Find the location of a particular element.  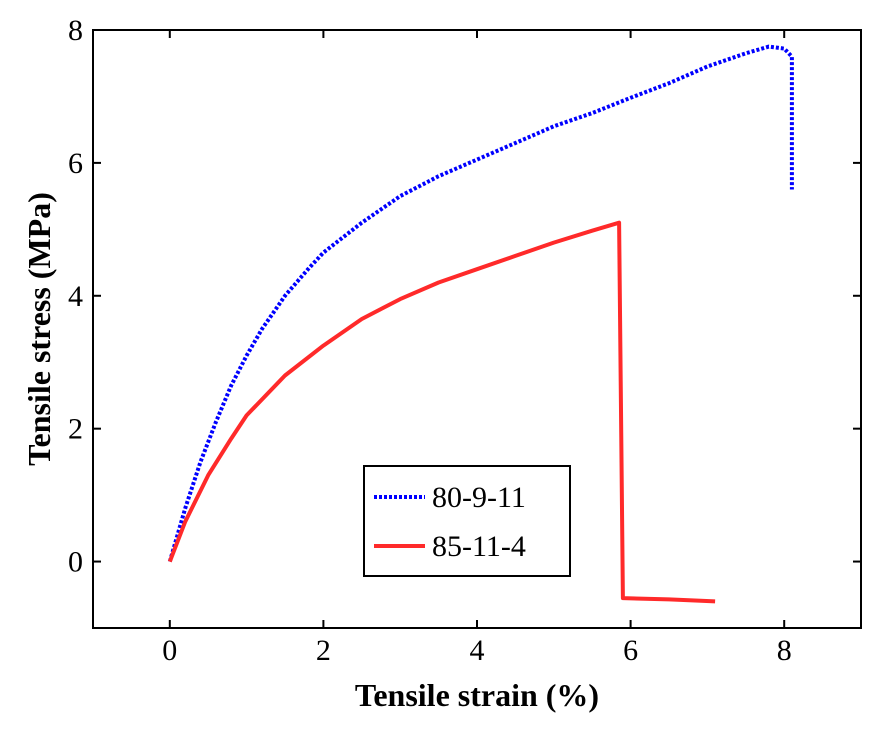

legend-label-80-9-11: 80-9-11 is located at coordinates (479, 497).